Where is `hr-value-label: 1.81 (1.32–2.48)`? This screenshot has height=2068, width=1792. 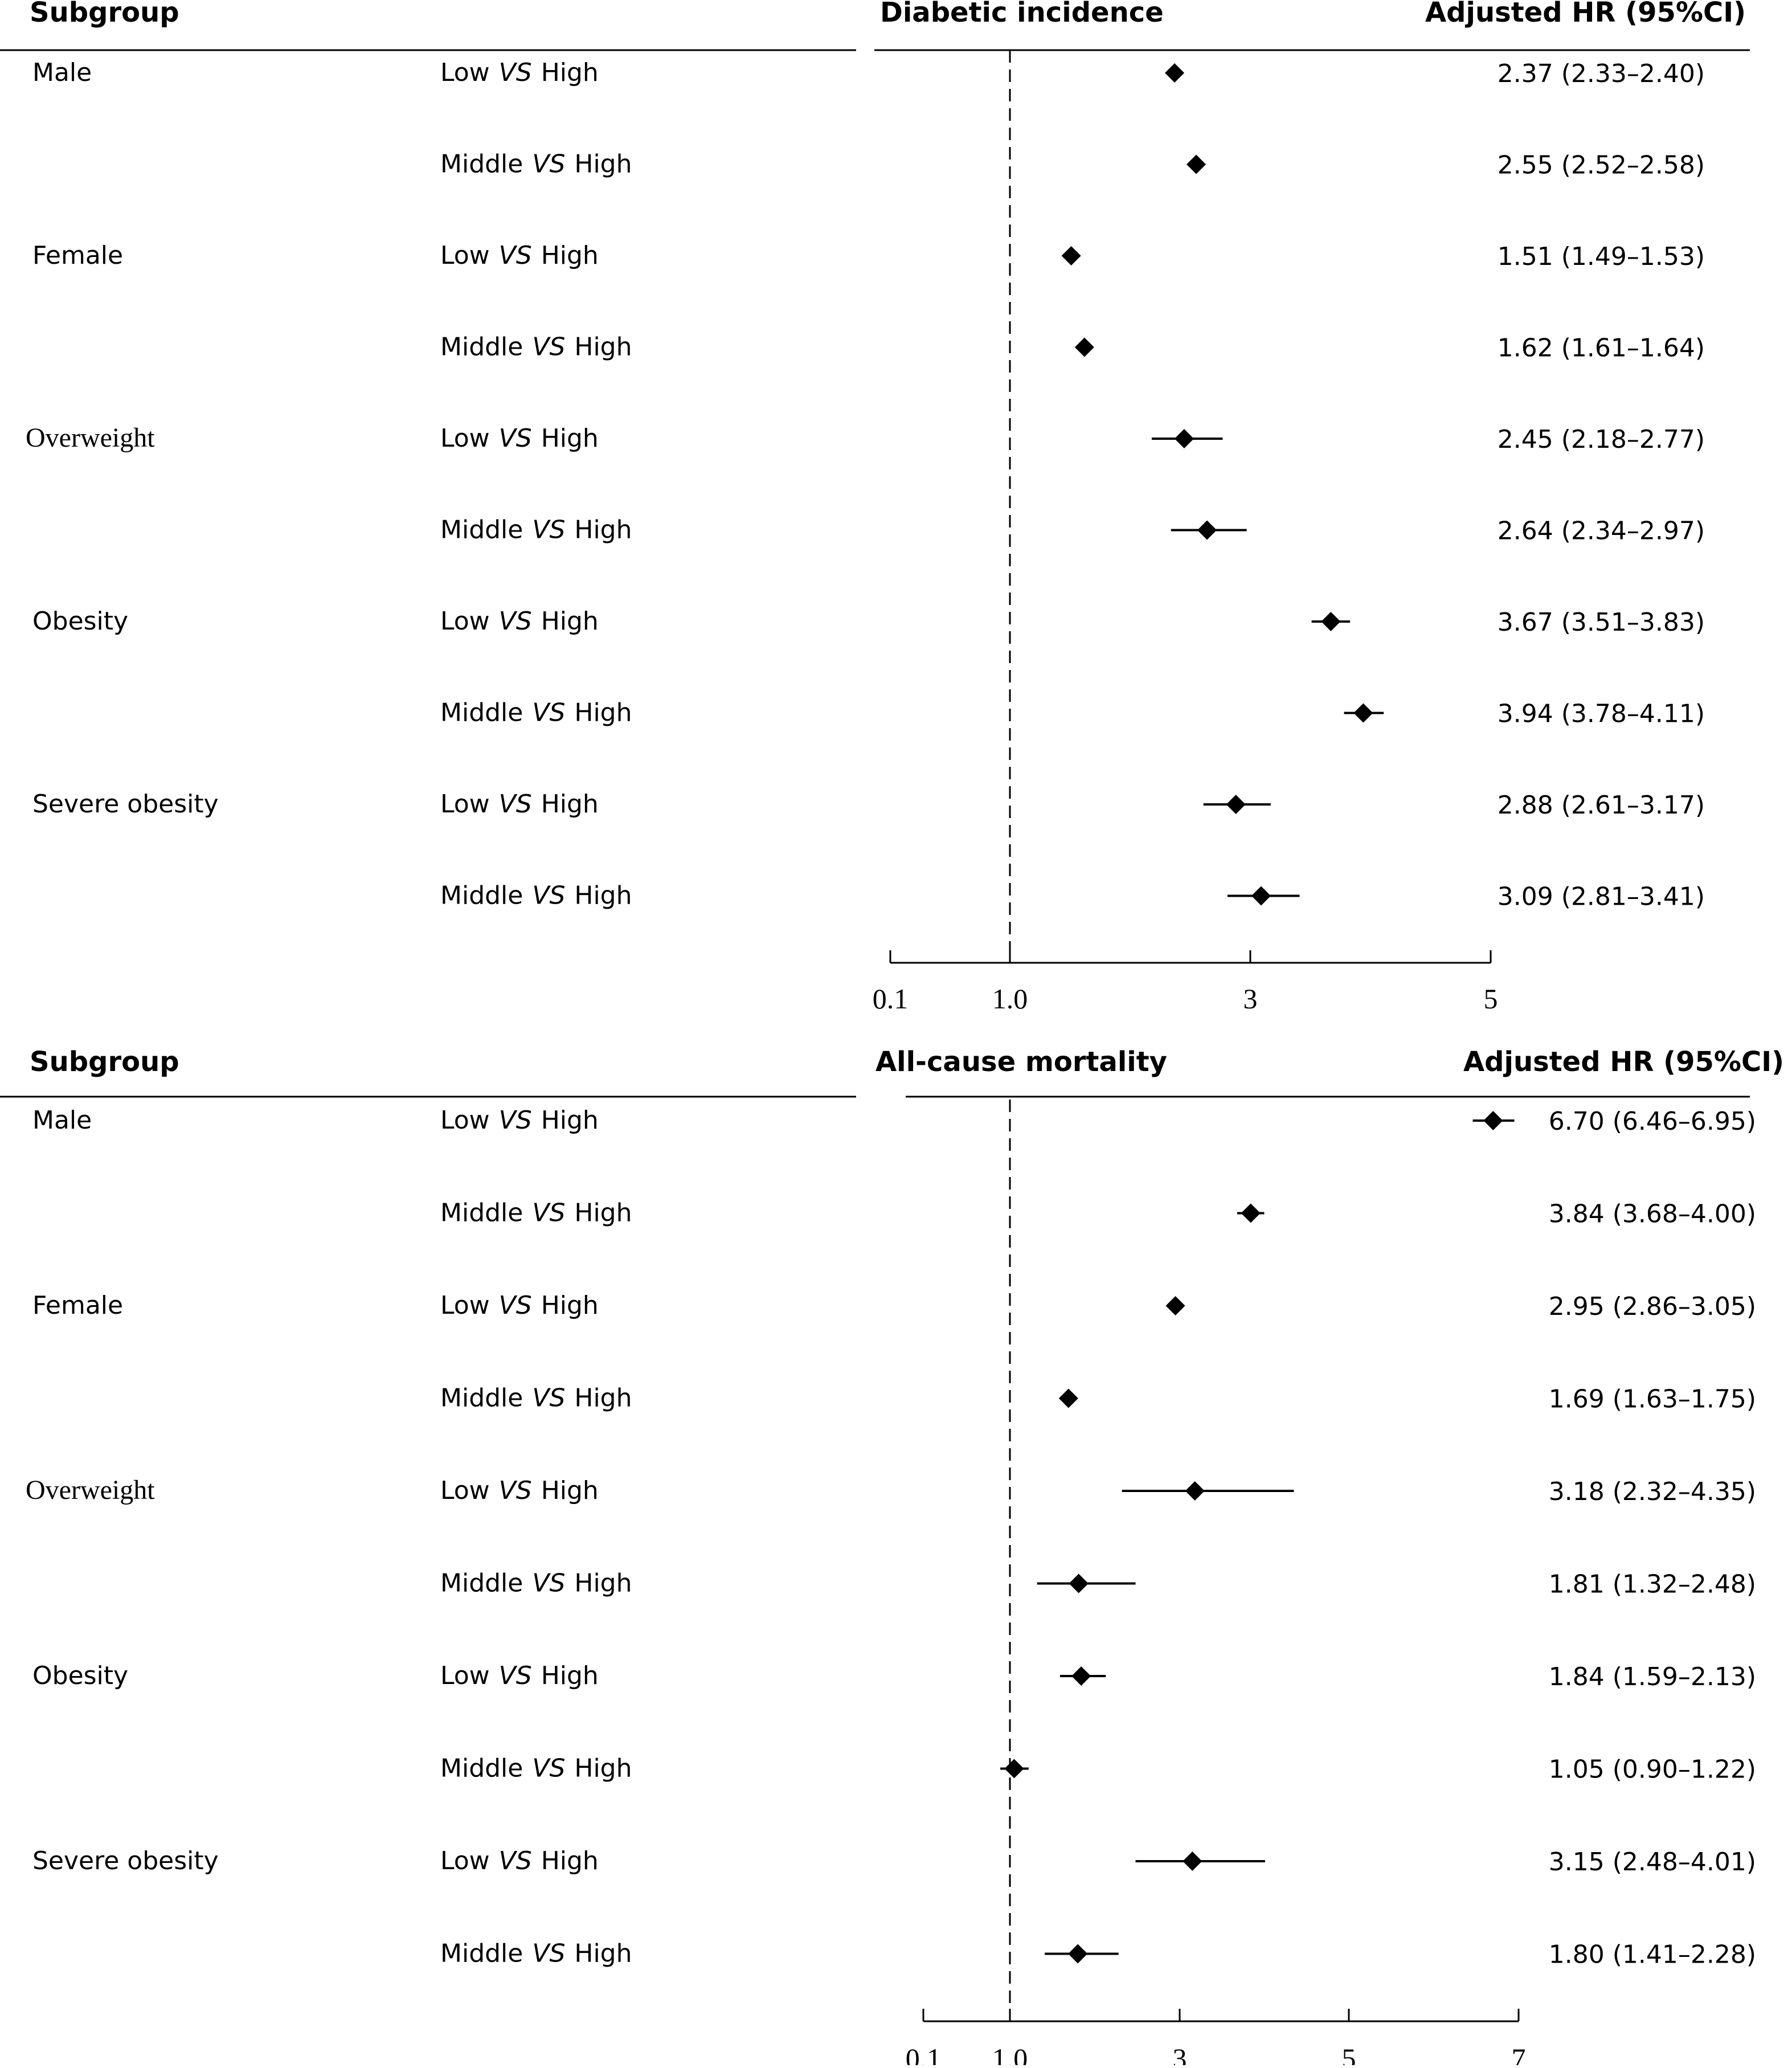 hr-value-label: 1.81 (1.32–2.48) is located at coordinates (1653, 1584).